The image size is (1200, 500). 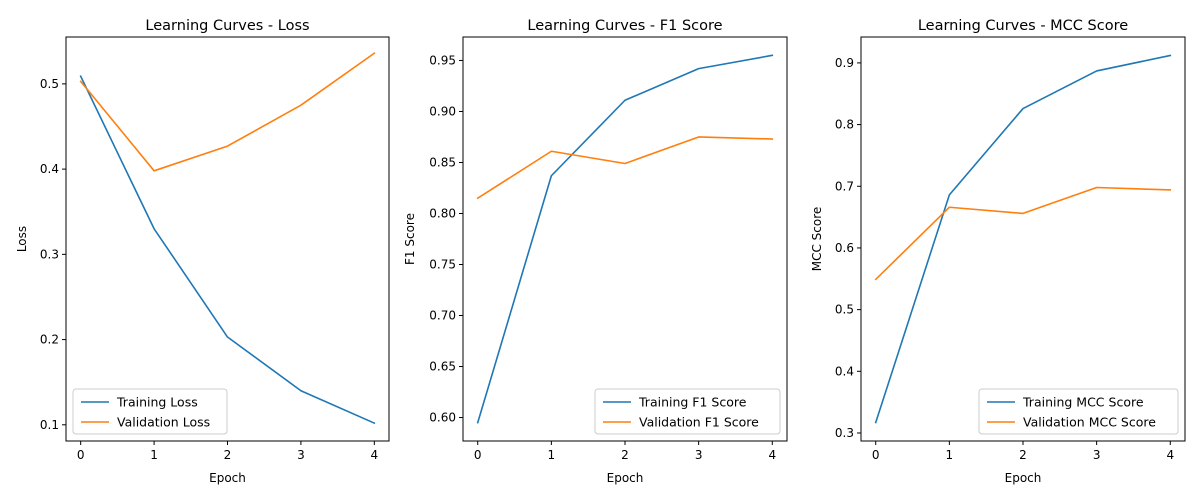 What do you see at coordinates (227, 26) in the screenshot?
I see `chart-title: Learning Curves - Loss` at bounding box center [227, 26].